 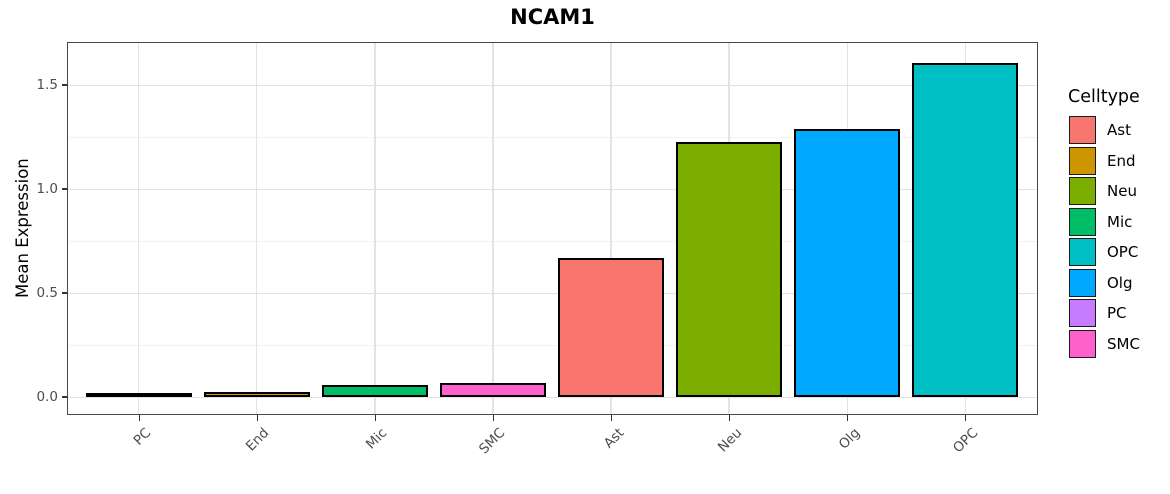 I want to click on legend-row-smc: SMC, so click(x=1101, y=343).